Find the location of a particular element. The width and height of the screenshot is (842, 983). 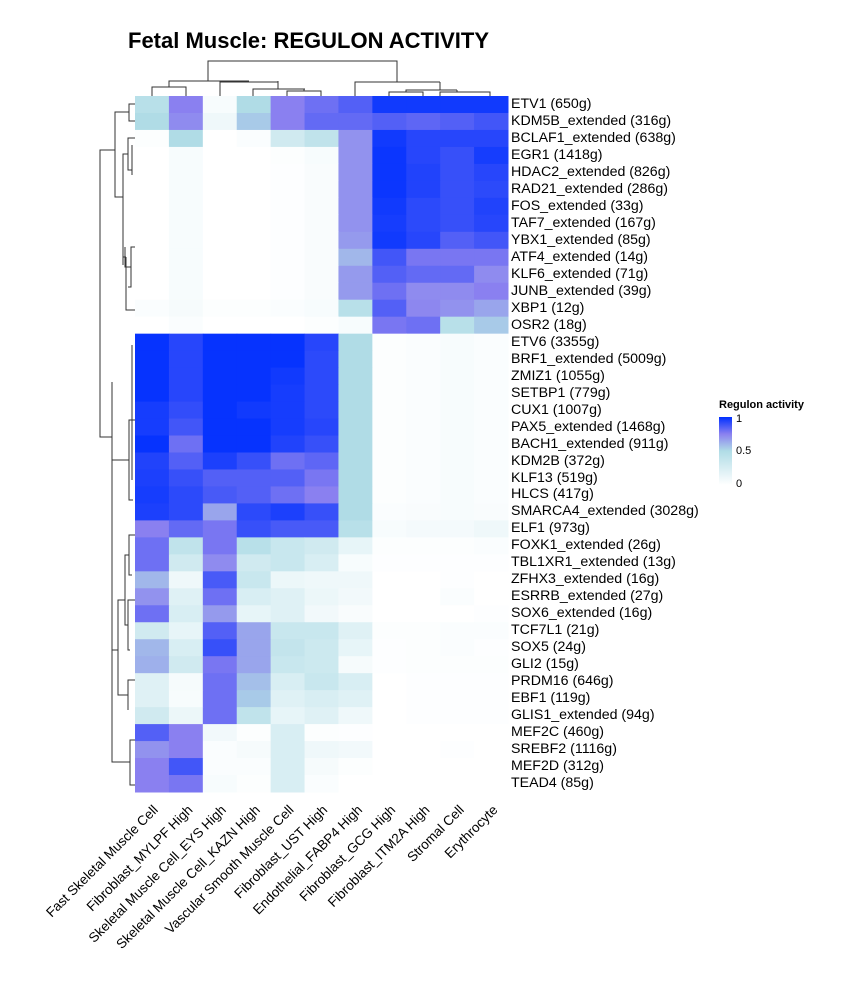

row-label: SETBP1 (779g) is located at coordinates (561, 392).